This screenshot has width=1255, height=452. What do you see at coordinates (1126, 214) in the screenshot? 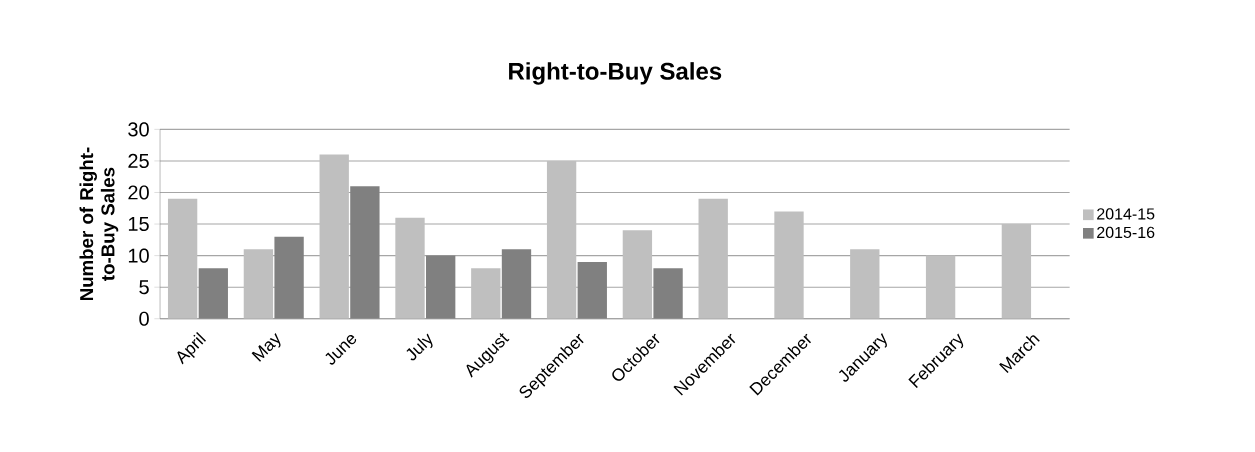
I see `legend-label: 2014-15` at bounding box center [1126, 214].